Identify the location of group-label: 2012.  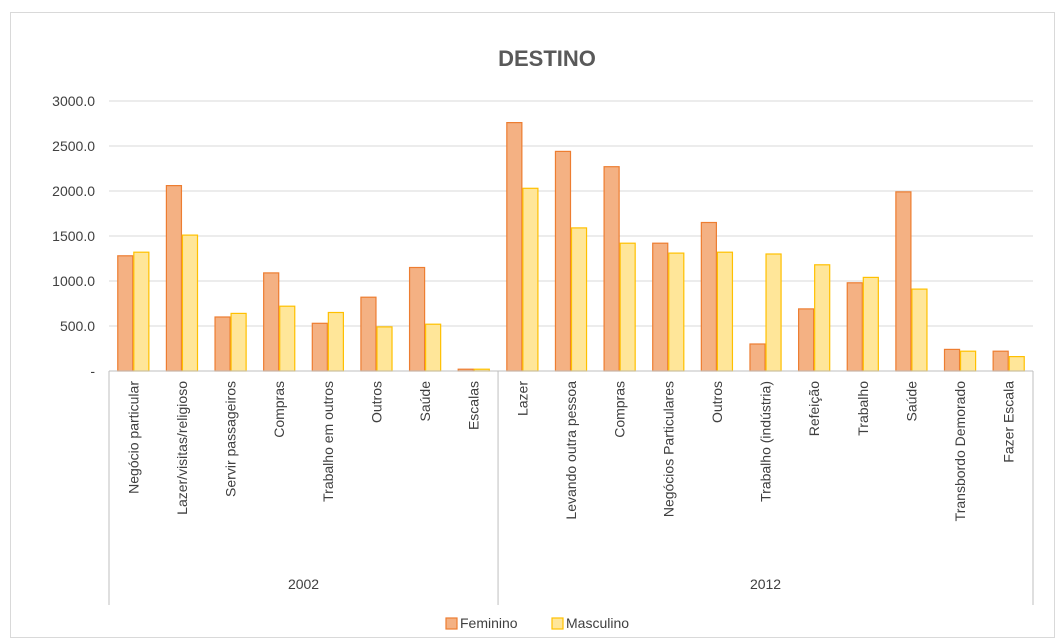
(765, 584).